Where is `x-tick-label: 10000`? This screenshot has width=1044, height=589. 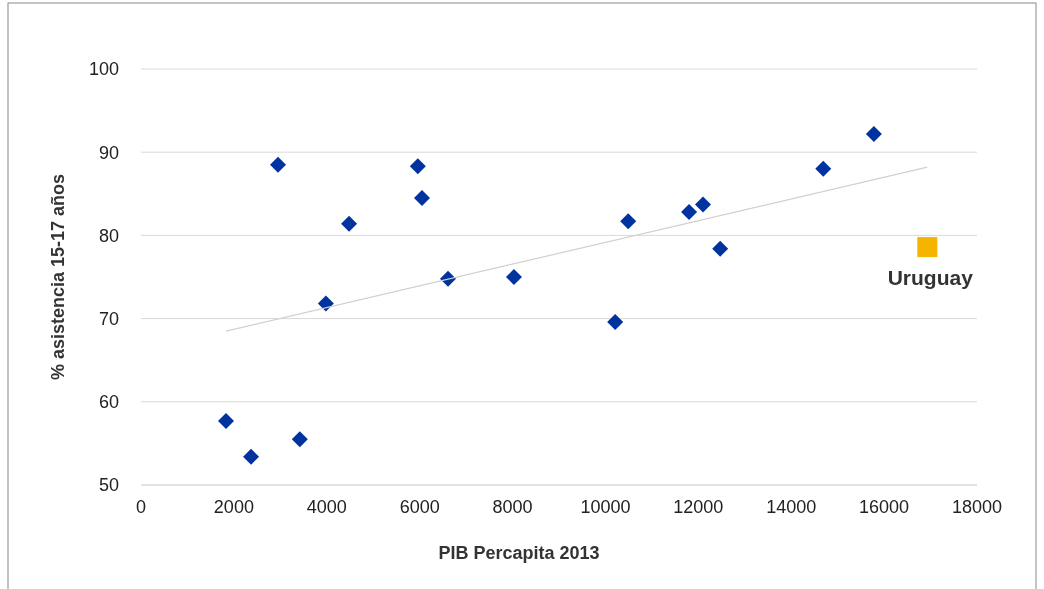 x-tick-label: 10000 is located at coordinates (605, 507).